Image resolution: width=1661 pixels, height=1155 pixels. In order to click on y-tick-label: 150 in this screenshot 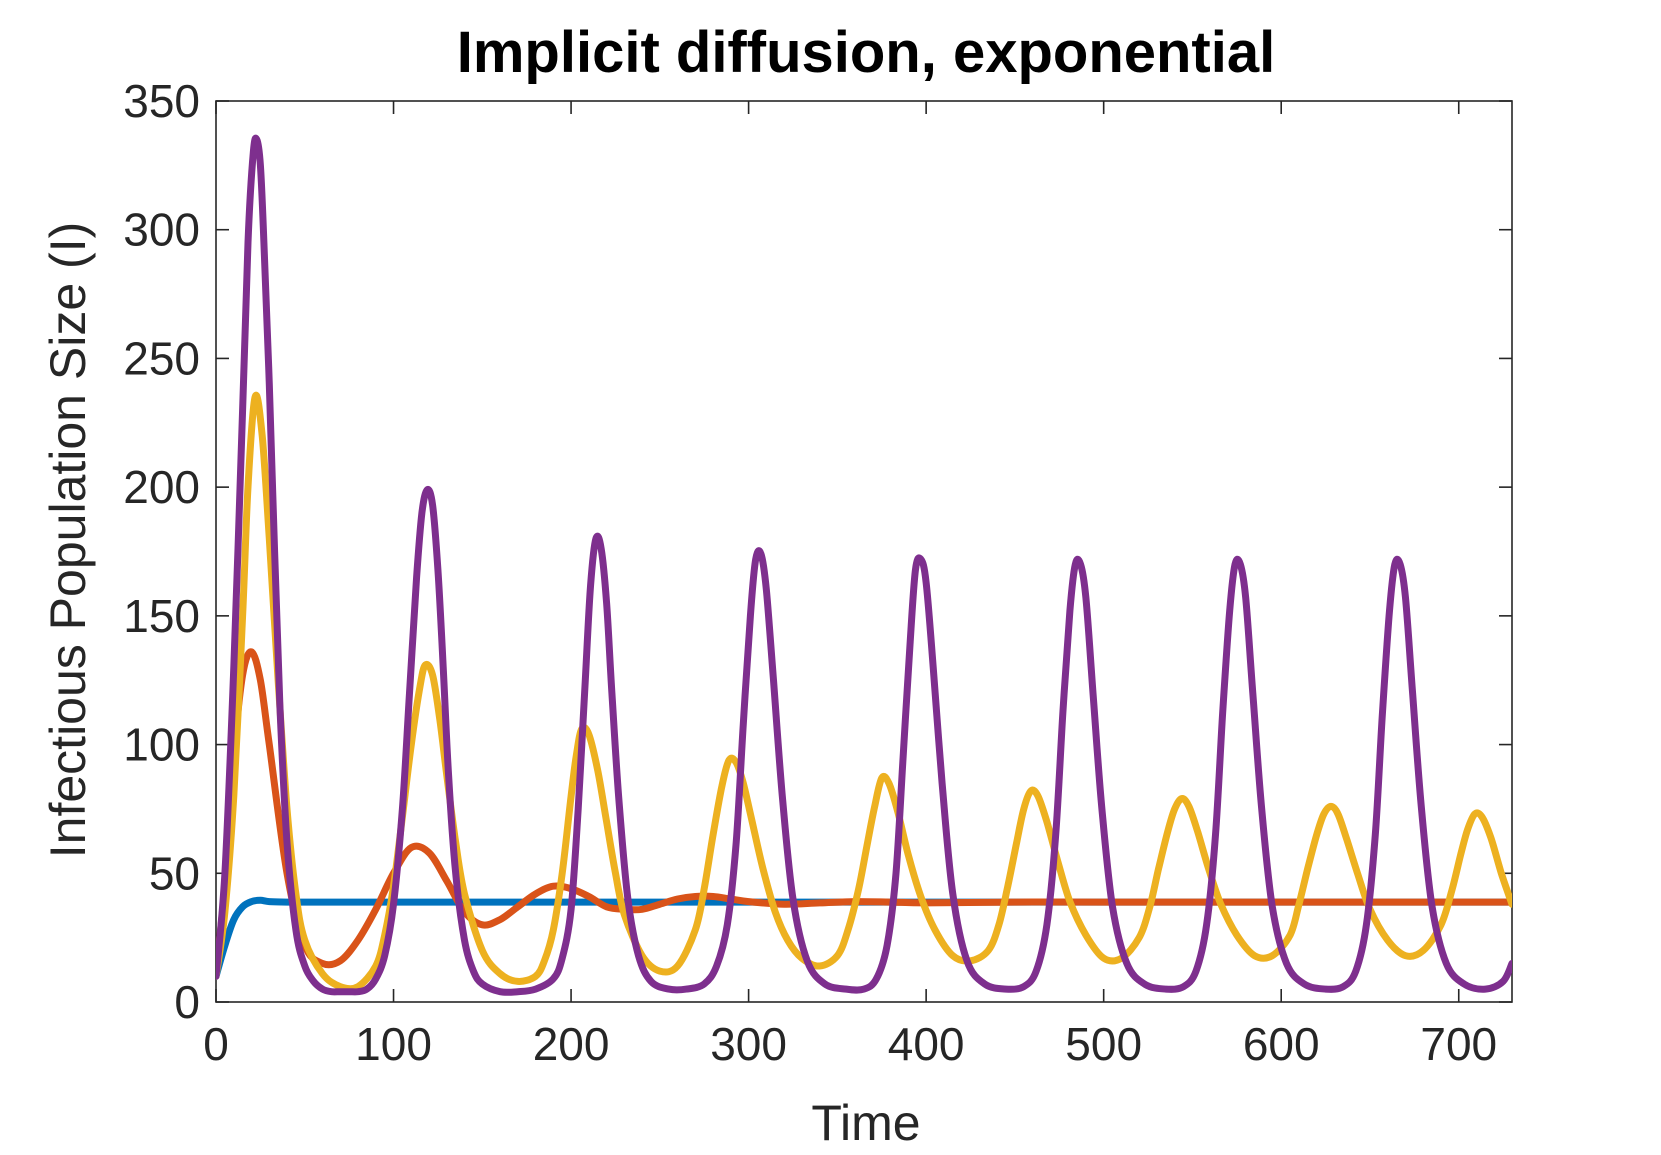, I will do `click(161, 616)`.